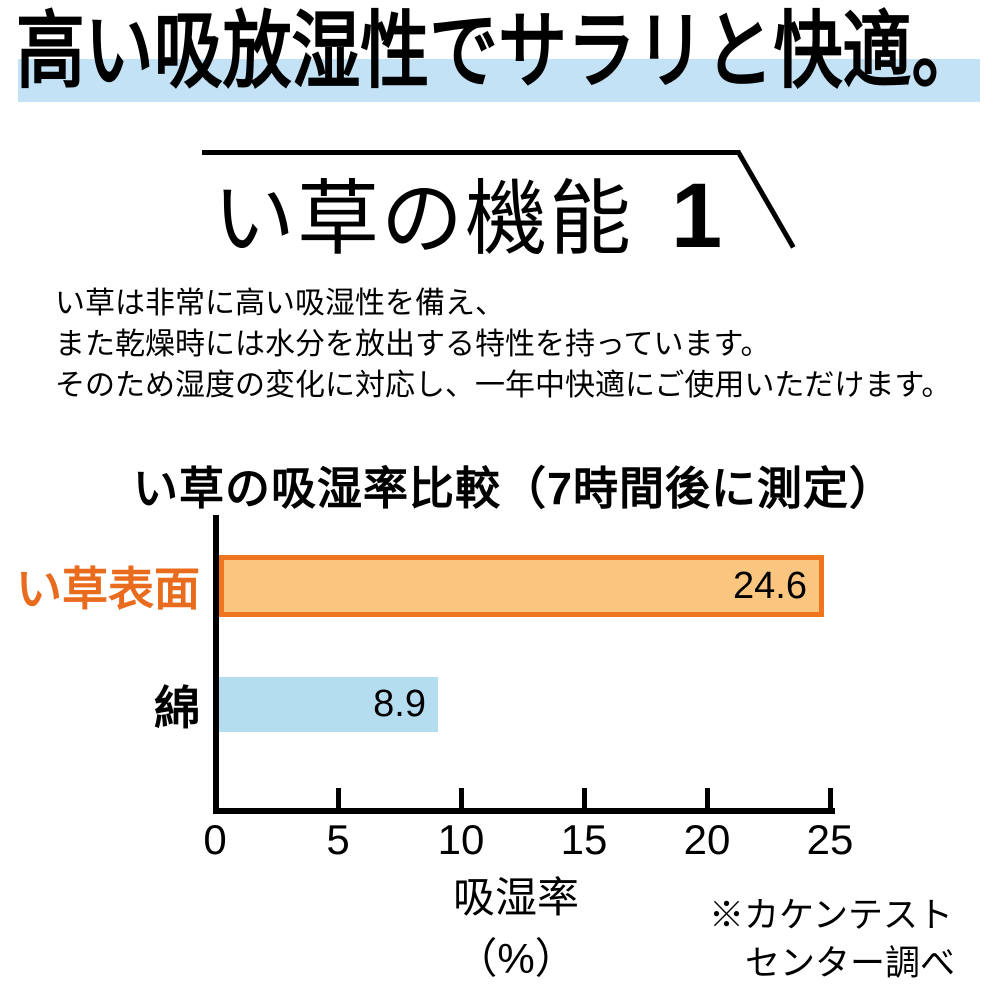  I want to click on bar-1: 8.9, so click(328, 704).